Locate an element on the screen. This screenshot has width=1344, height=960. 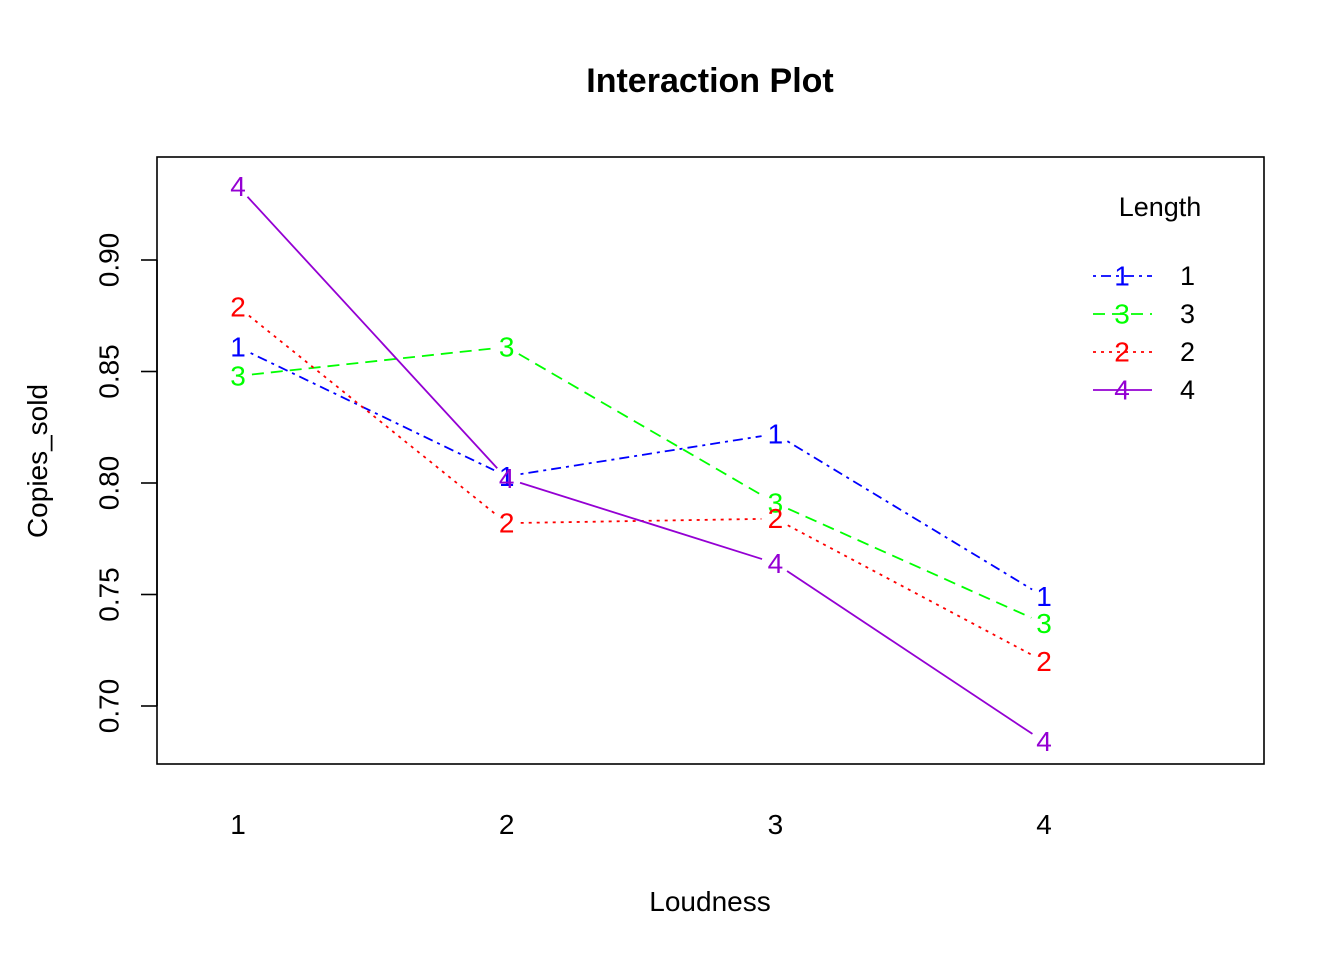
chart-title: Interaction Plot is located at coordinates (709, 81).